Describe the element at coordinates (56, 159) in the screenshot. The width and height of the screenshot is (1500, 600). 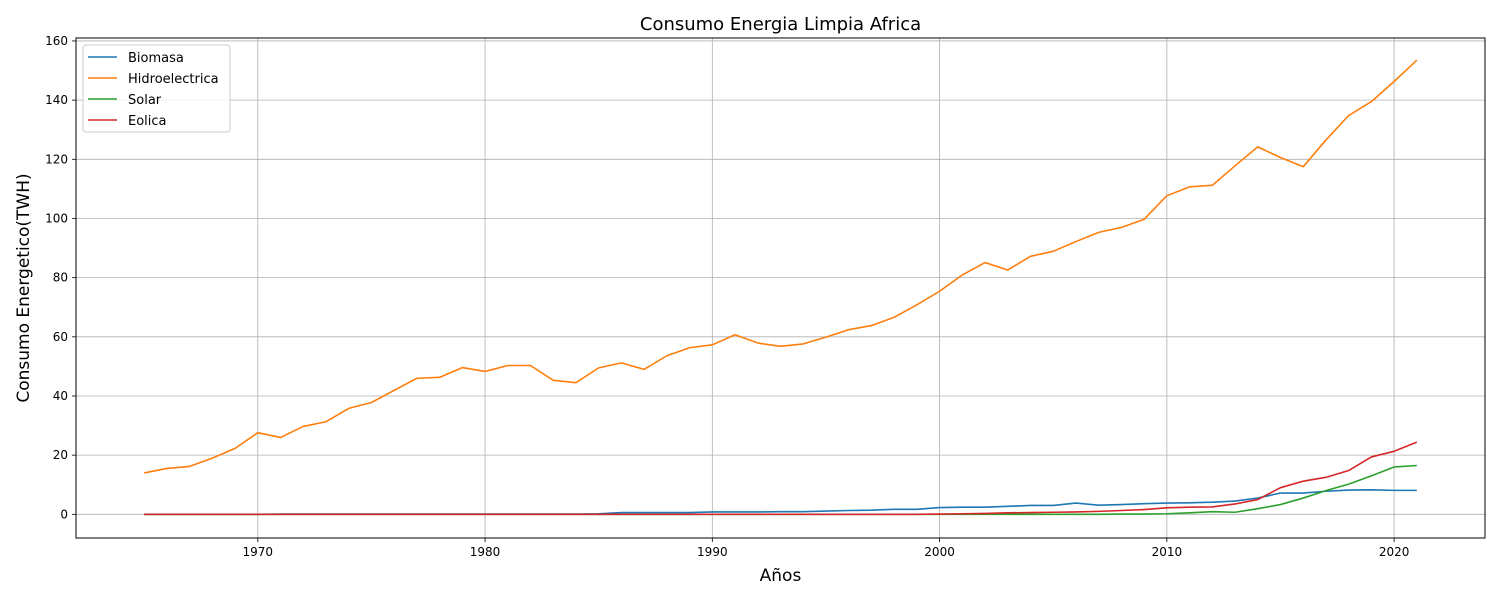
I see `y-tick-label: 120` at that location.